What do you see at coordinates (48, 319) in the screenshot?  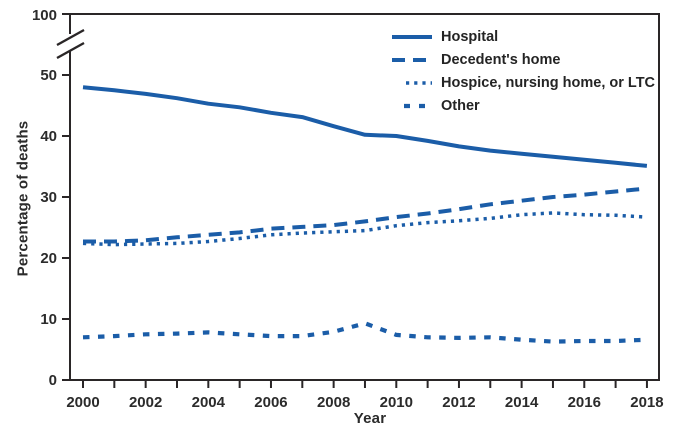 I see `svg-text: 10` at bounding box center [48, 319].